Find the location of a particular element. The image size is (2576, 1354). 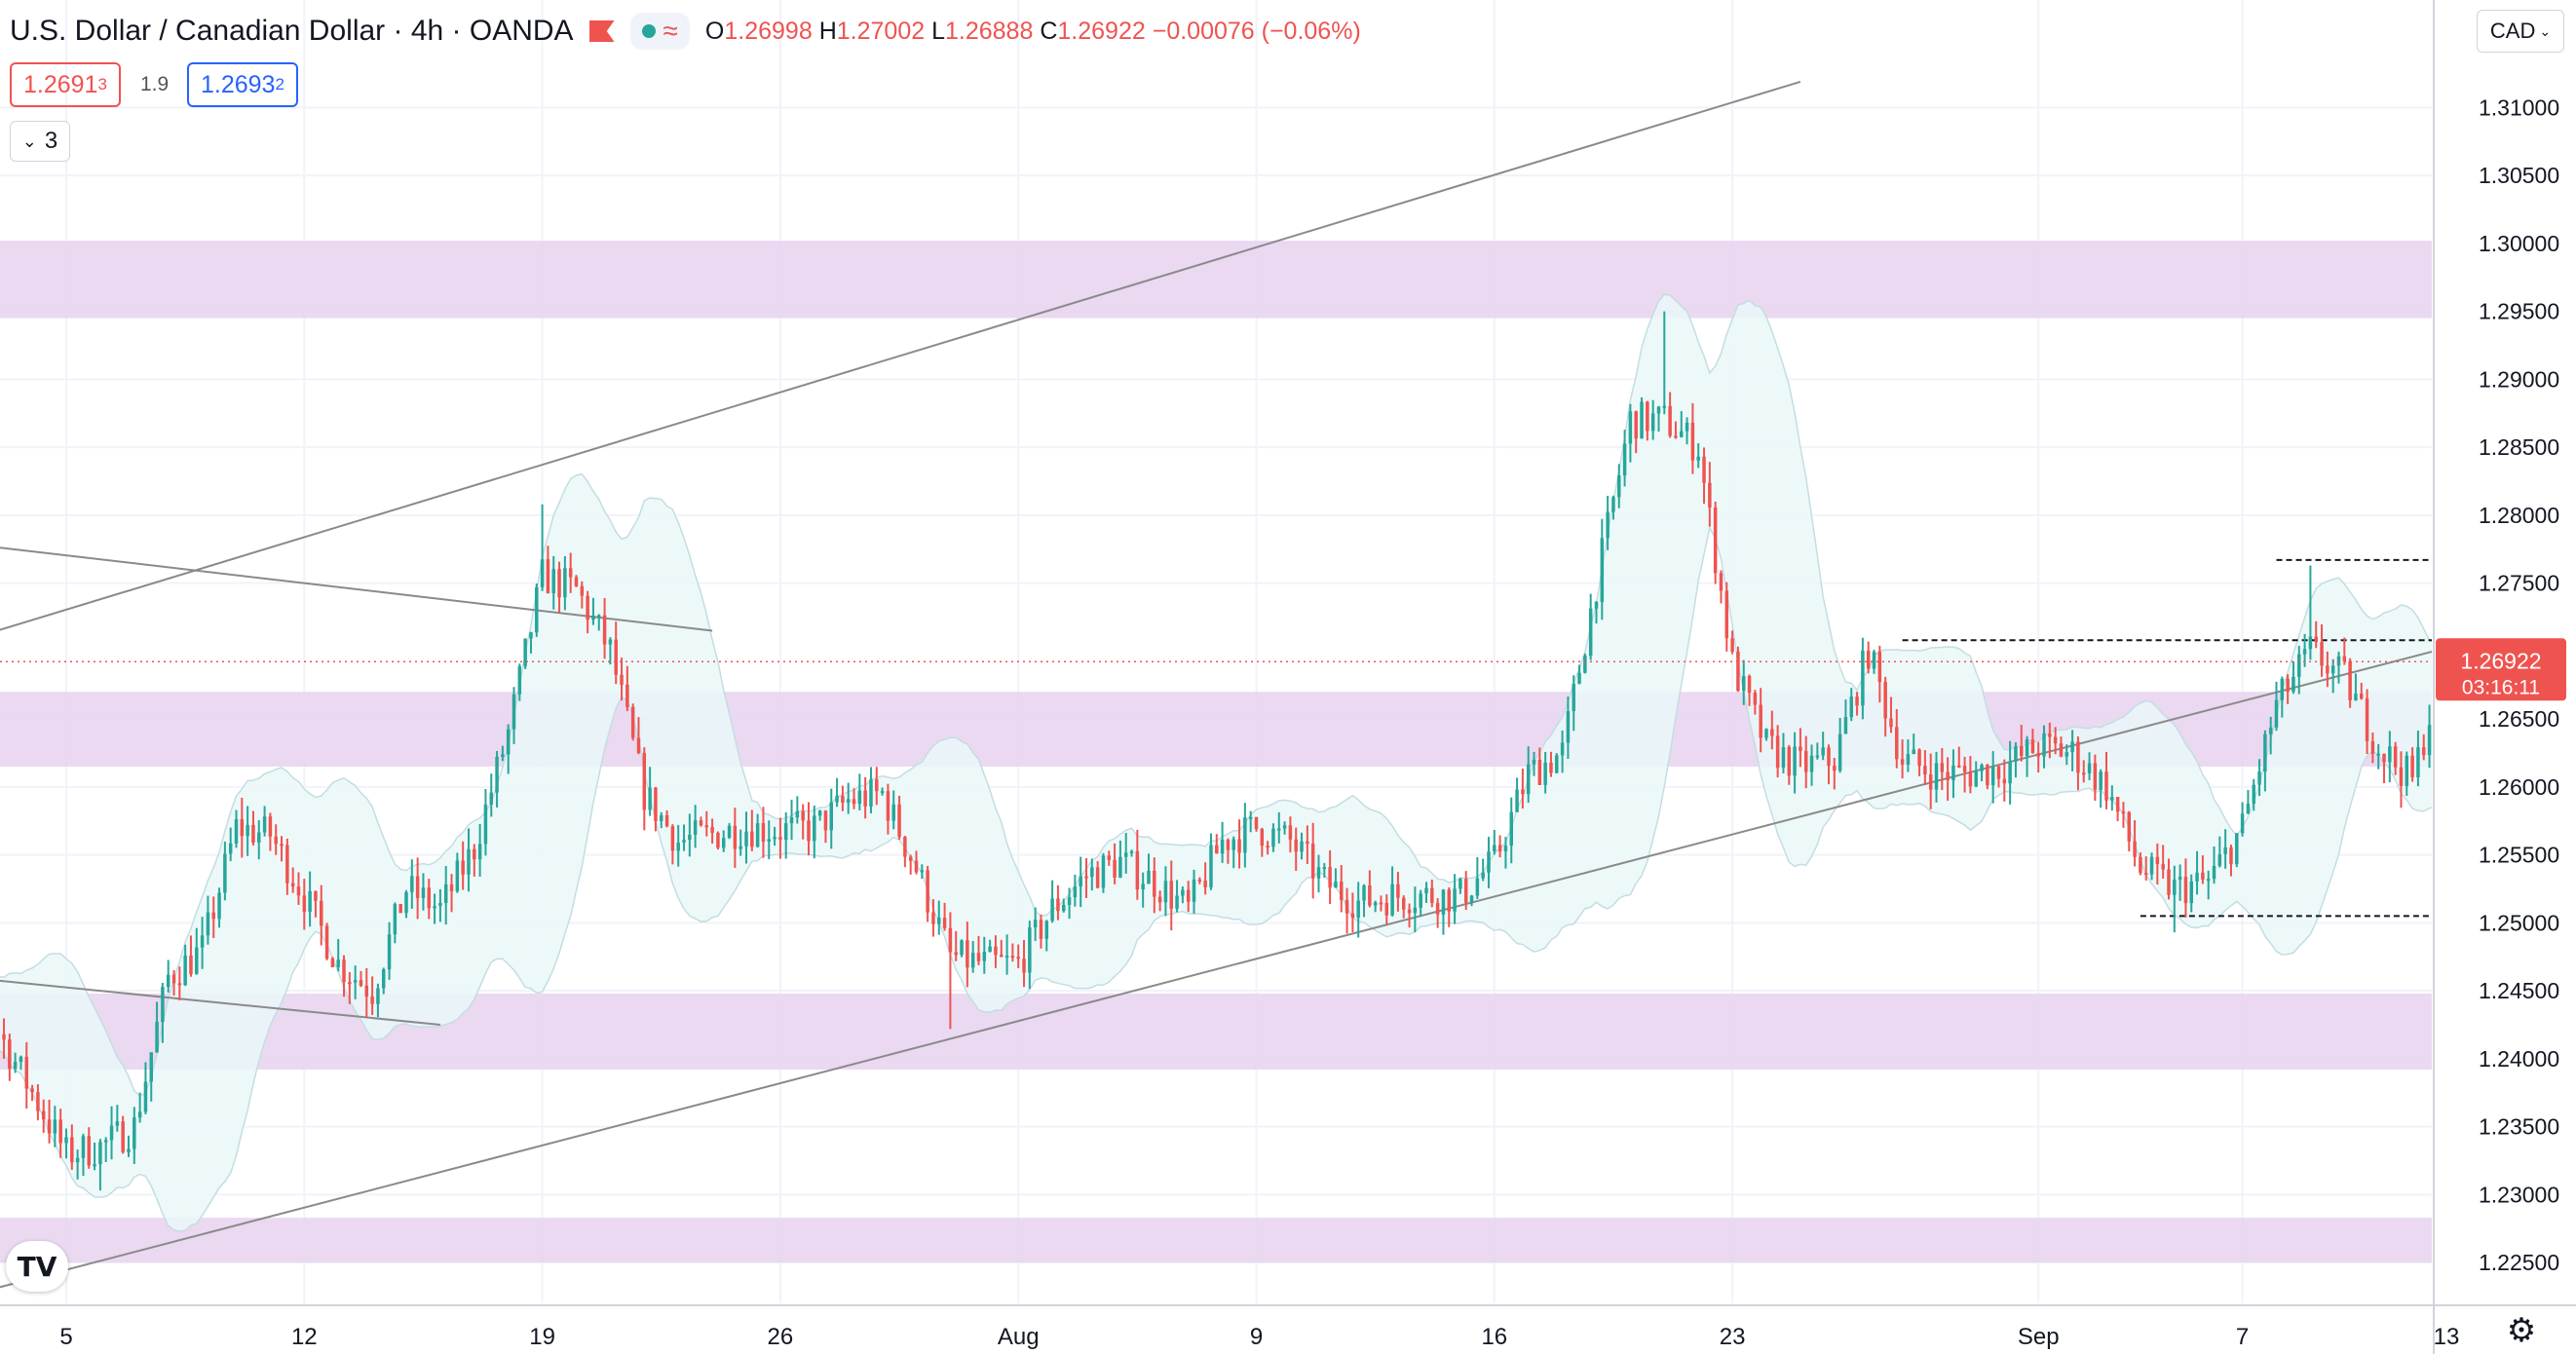

indicators-toggle-button: ⌄ 3 is located at coordinates (40, 142).